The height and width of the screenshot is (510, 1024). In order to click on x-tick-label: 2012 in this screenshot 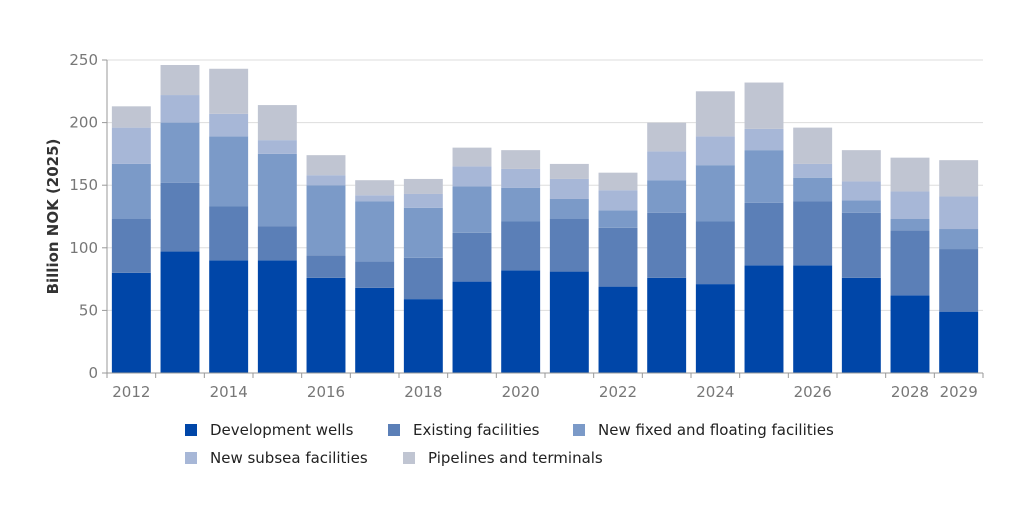, I will do `click(131, 392)`.